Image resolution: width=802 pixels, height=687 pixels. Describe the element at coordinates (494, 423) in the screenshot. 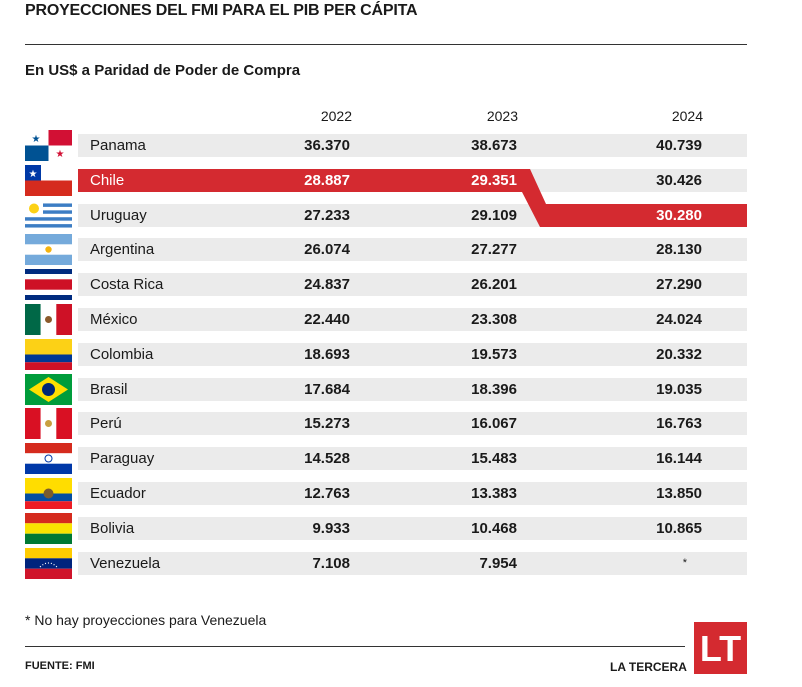

I see `value-peru-2023: 16.067` at that location.